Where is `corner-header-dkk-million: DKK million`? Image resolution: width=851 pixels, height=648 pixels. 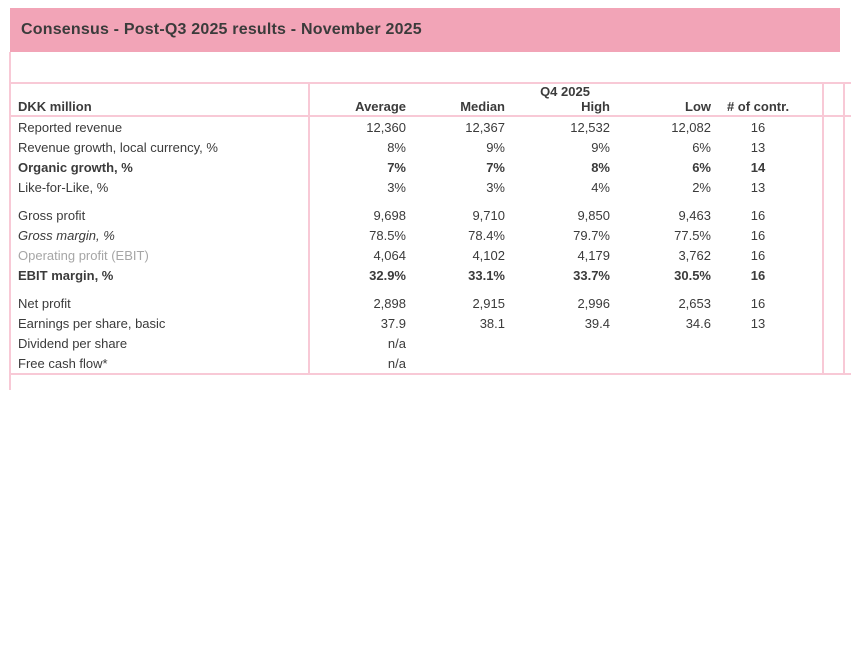 corner-header-dkk-million: DKK million is located at coordinates (55, 106).